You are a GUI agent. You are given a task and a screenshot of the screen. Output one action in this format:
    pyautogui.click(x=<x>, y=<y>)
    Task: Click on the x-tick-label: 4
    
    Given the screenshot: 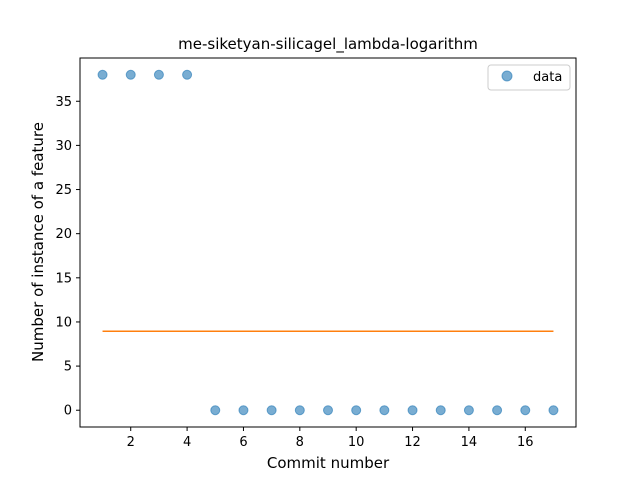 What is the action you would take?
    pyautogui.click(x=187, y=442)
    